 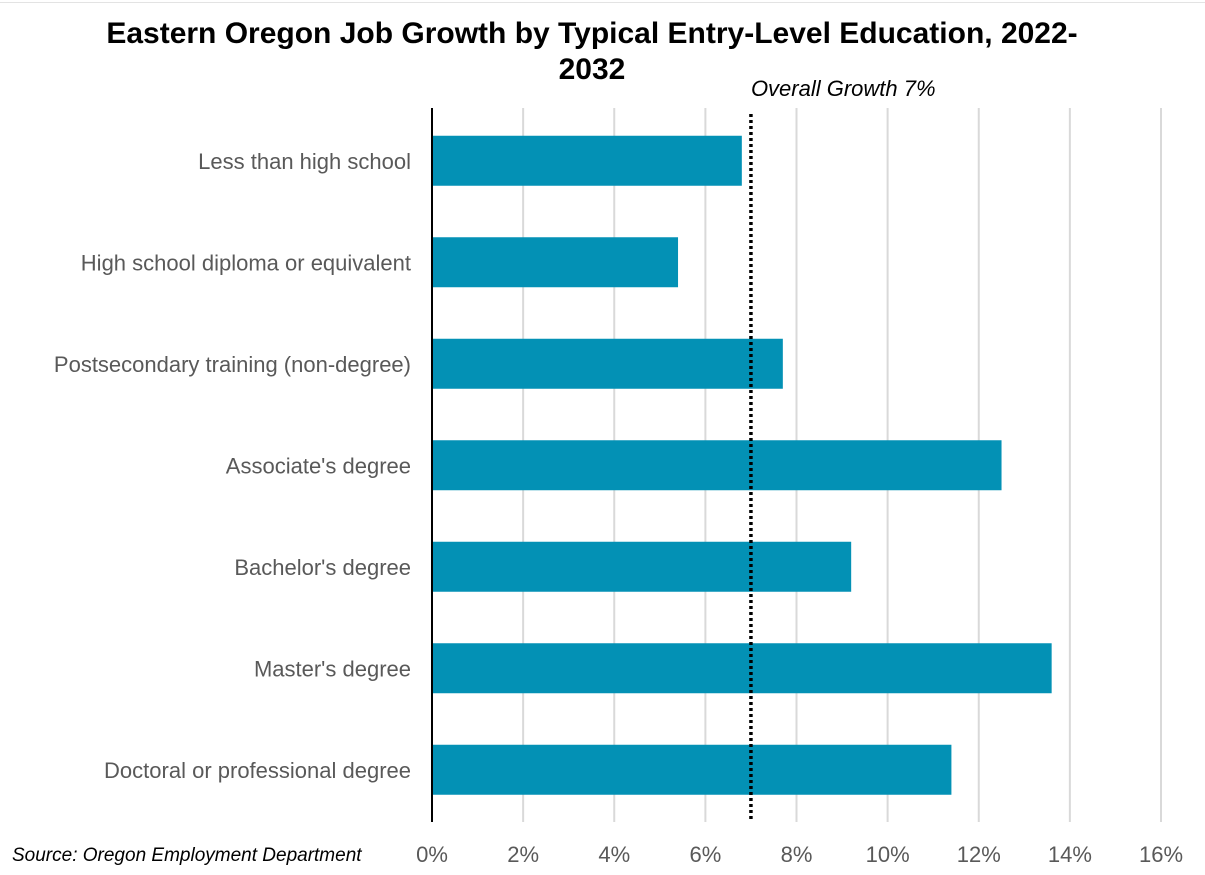 What do you see at coordinates (257, 770) in the screenshot?
I see `category-label: Doctoral or professional degree` at bounding box center [257, 770].